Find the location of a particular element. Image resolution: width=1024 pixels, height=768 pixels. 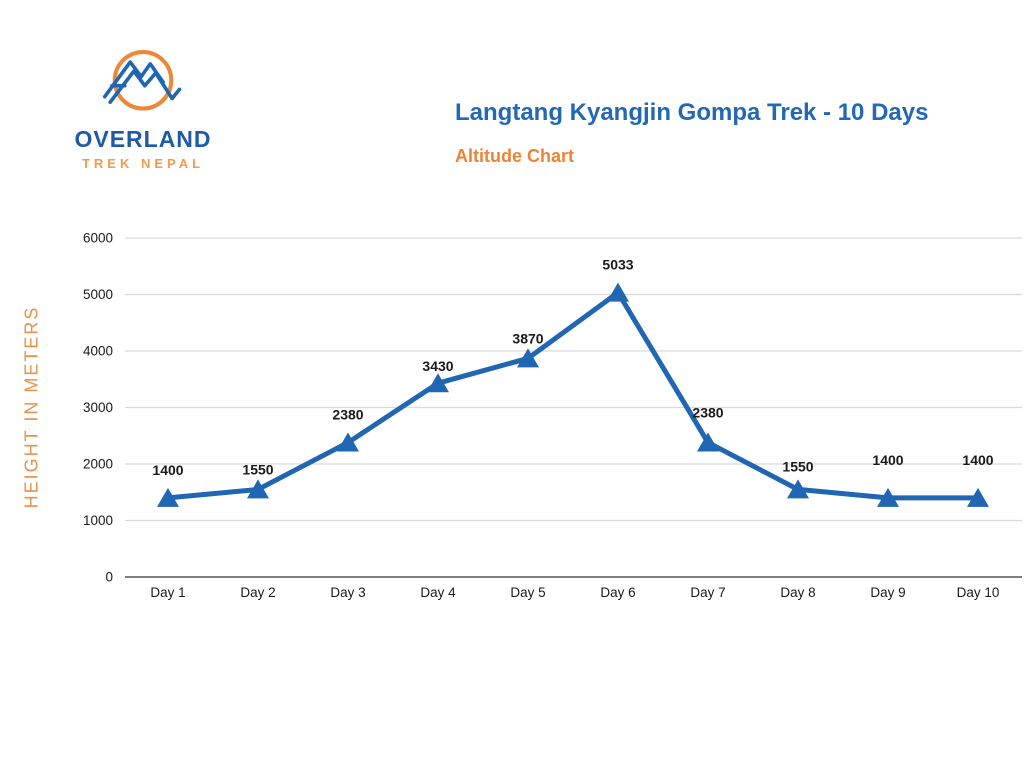

data-point-label: 3870 is located at coordinates (527, 338).